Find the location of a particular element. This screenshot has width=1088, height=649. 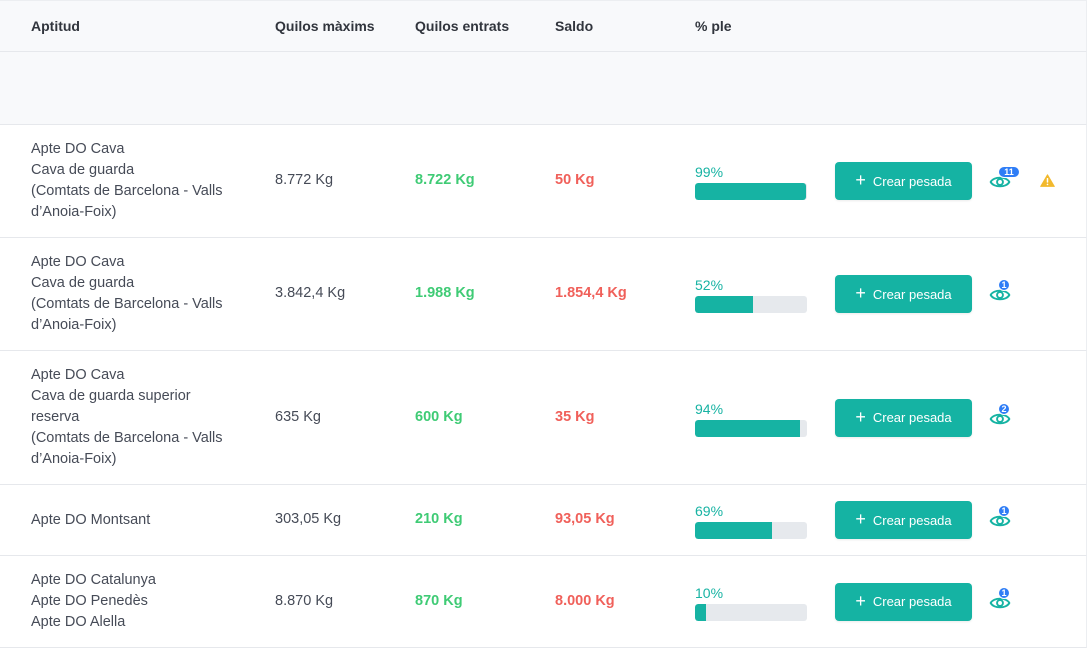

max-kilos-cell: 8.772 Kg is located at coordinates (304, 180).